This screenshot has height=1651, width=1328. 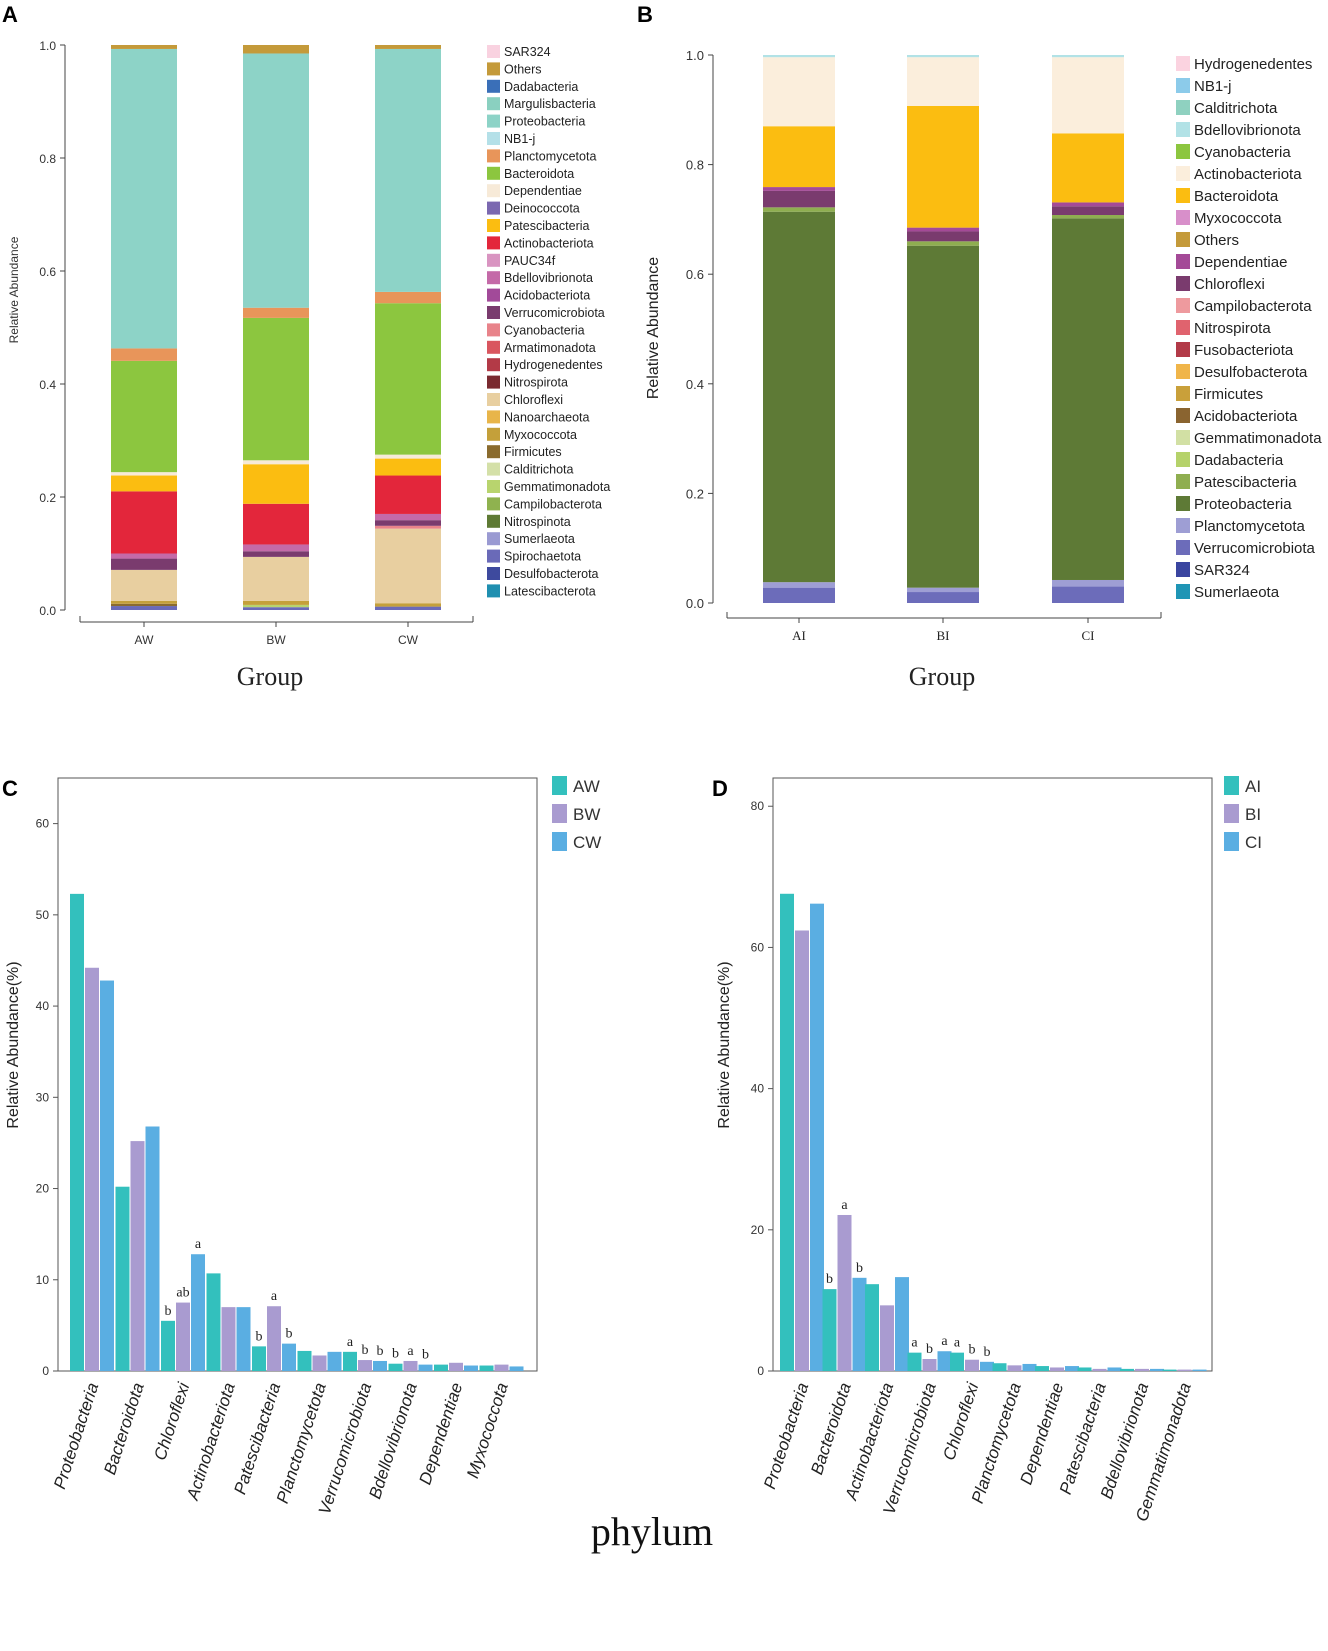 I want to click on panel-a-y-tick-label: 1.0, so click(x=47, y=46).